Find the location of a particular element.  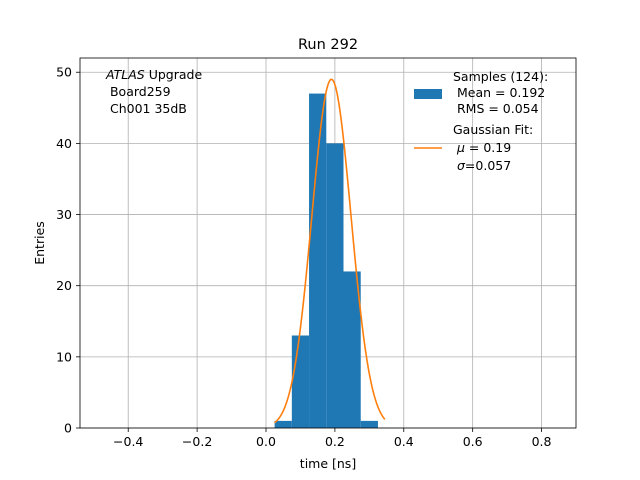

x-tick-label: 0.2 is located at coordinates (335, 441).